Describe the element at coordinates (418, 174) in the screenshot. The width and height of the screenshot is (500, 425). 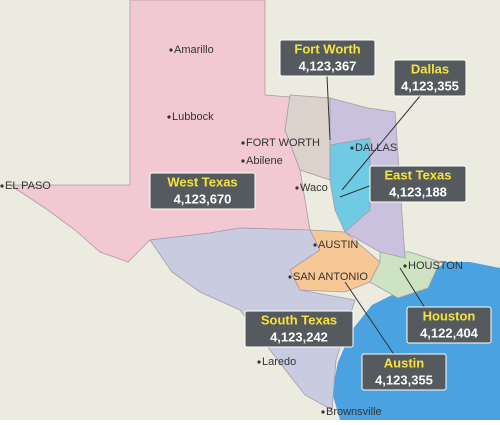
I see `region-name: East Texas` at that location.